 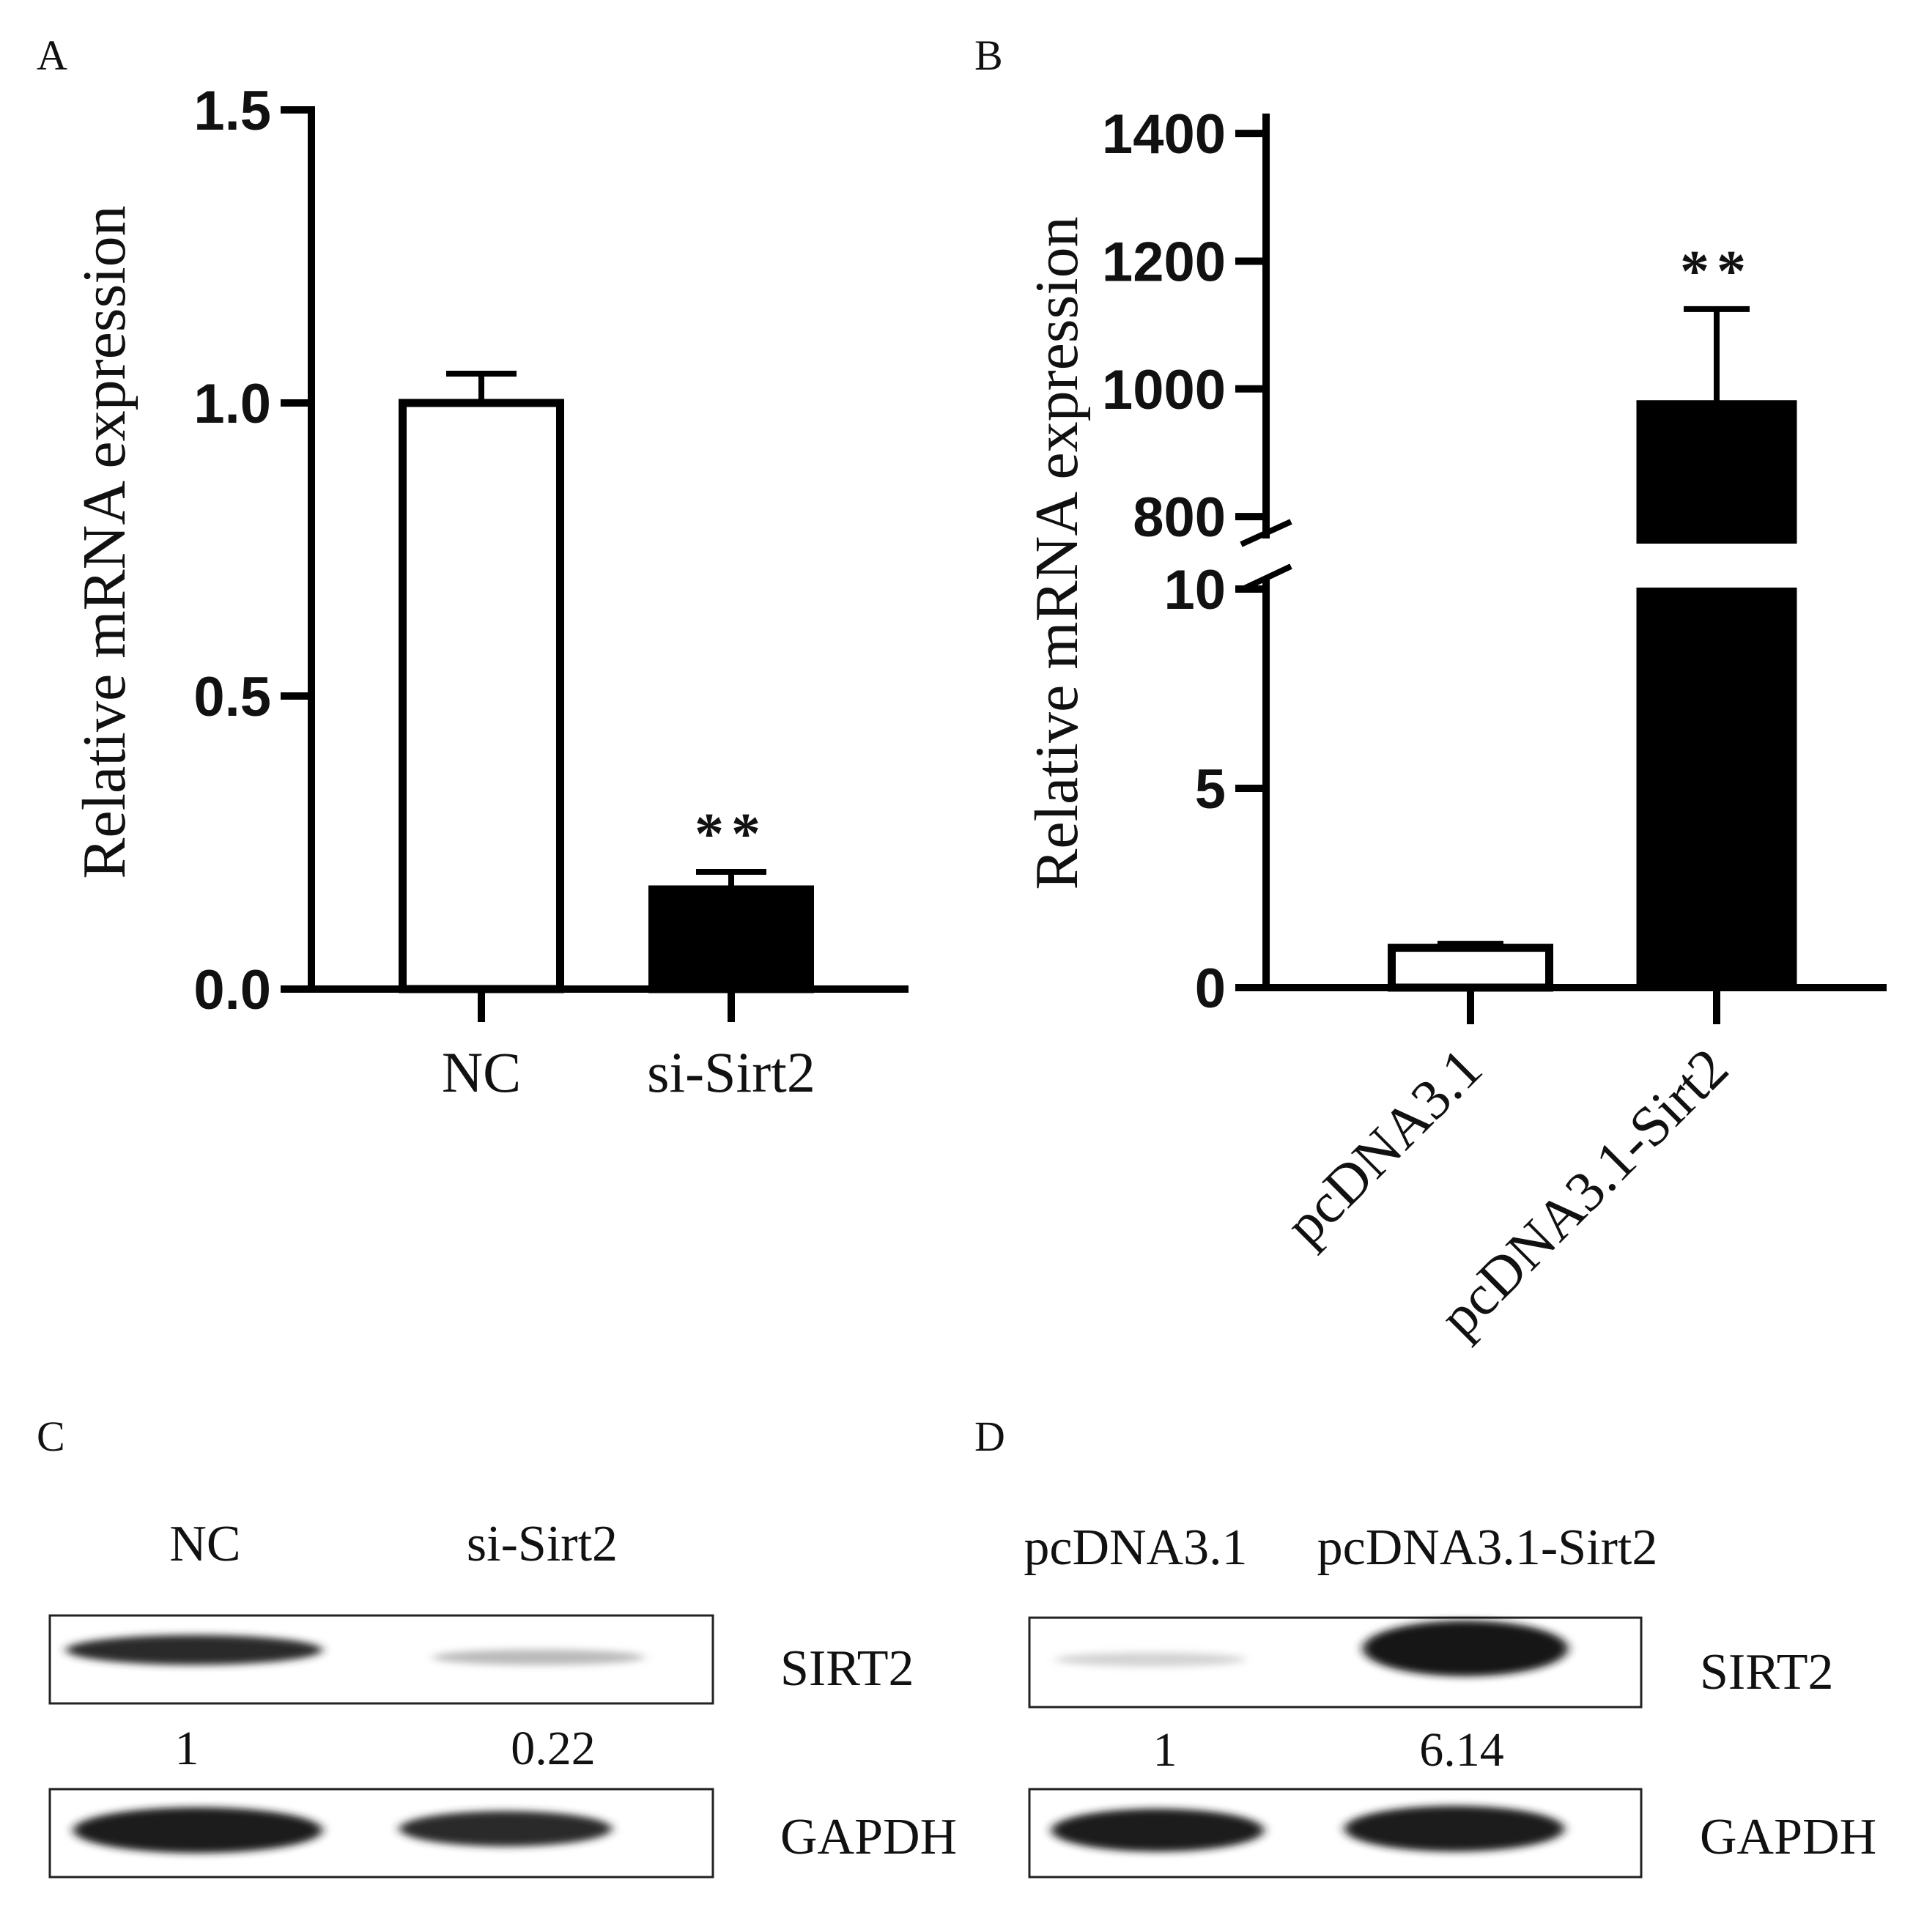 I want to click on panel-d-label: D, so click(x=989, y=1436).